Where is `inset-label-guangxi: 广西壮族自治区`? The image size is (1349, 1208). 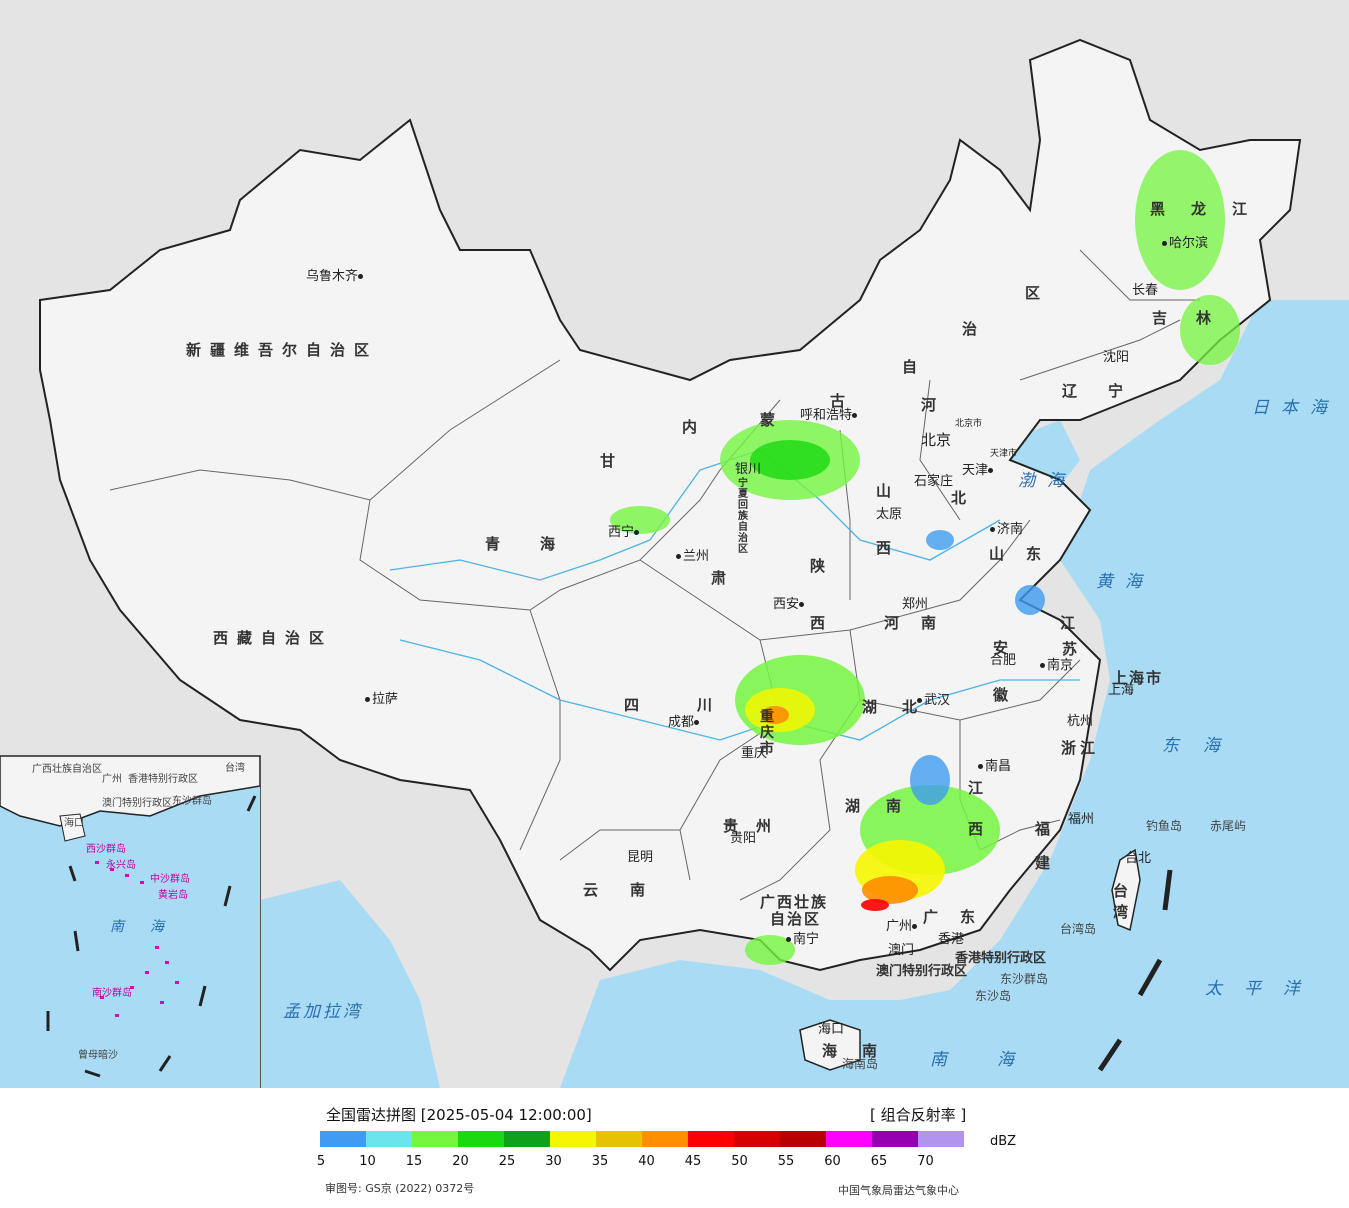 inset-label-guangxi: 广西壮族自治区 is located at coordinates (67, 769).